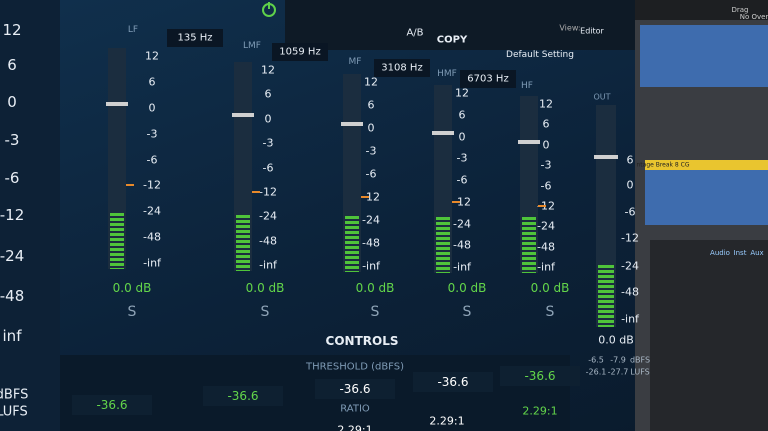 The image size is (768, 431). Describe the element at coordinates (740, 253) in the screenshot. I see `daw-tab: Inst` at that location.